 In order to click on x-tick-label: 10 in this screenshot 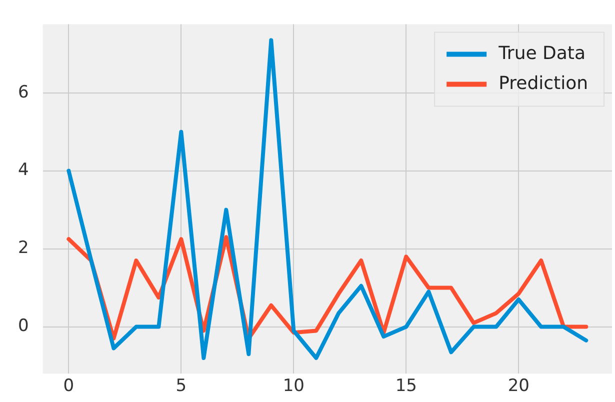, I will do `click(293, 386)`.